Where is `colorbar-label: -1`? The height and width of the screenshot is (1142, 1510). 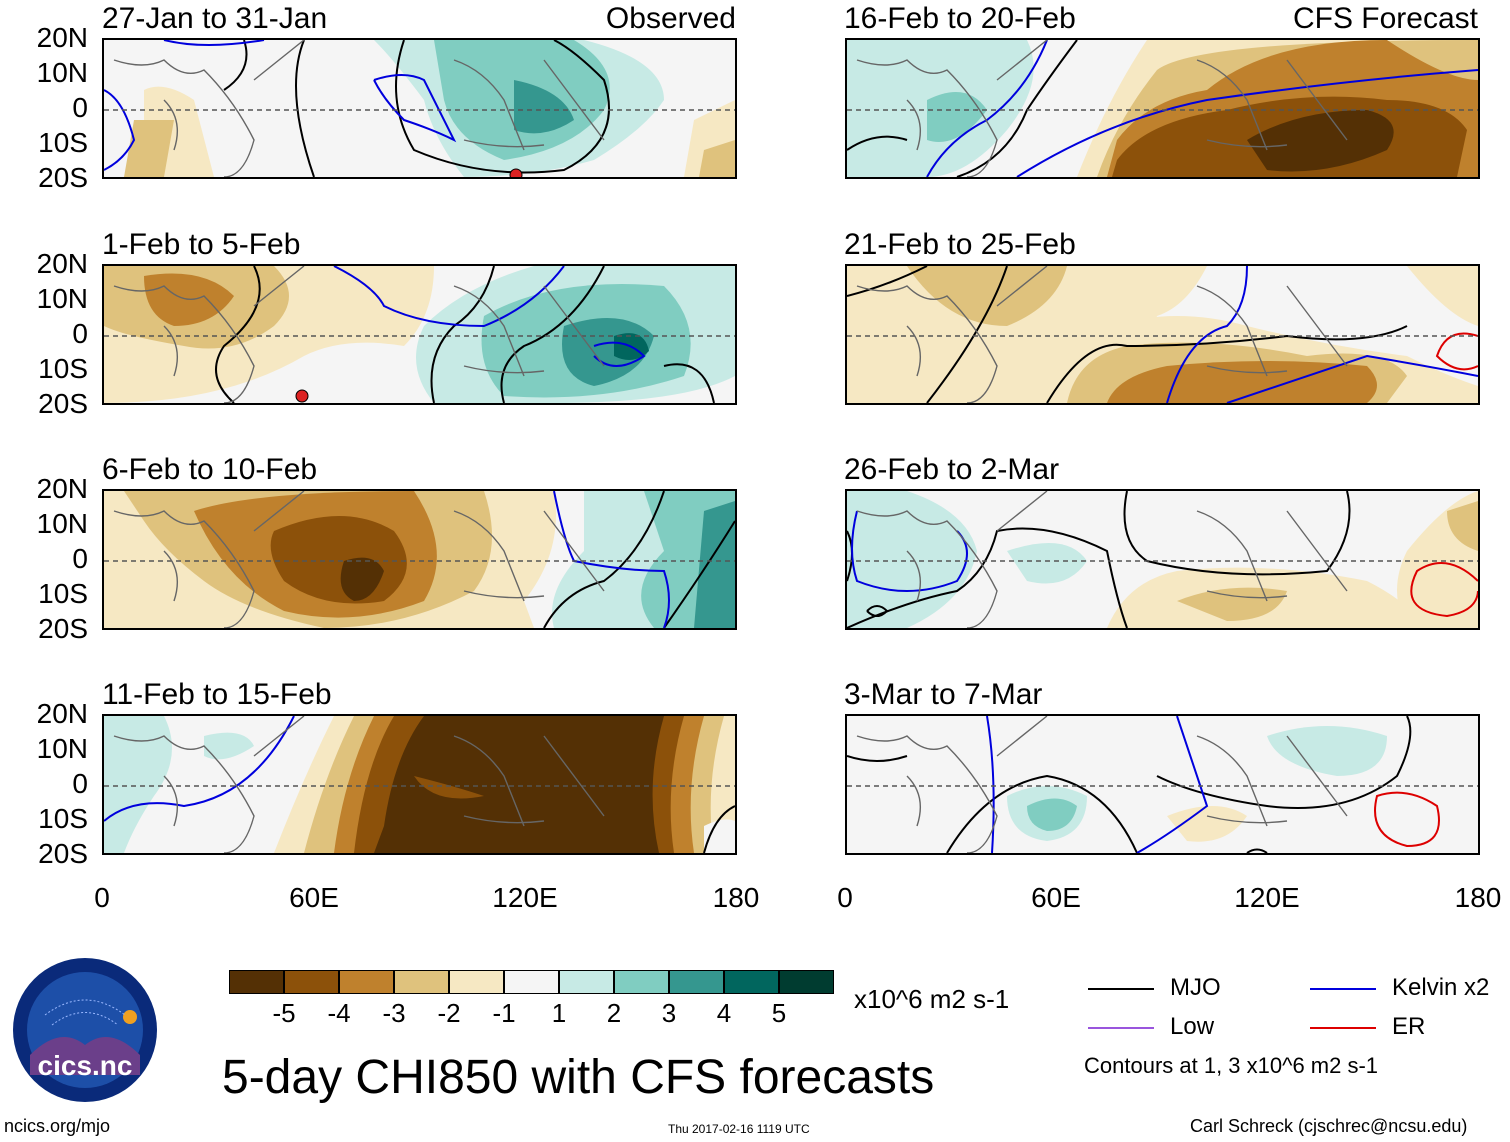
colorbar-label: -1 is located at coordinates (504, 1013).